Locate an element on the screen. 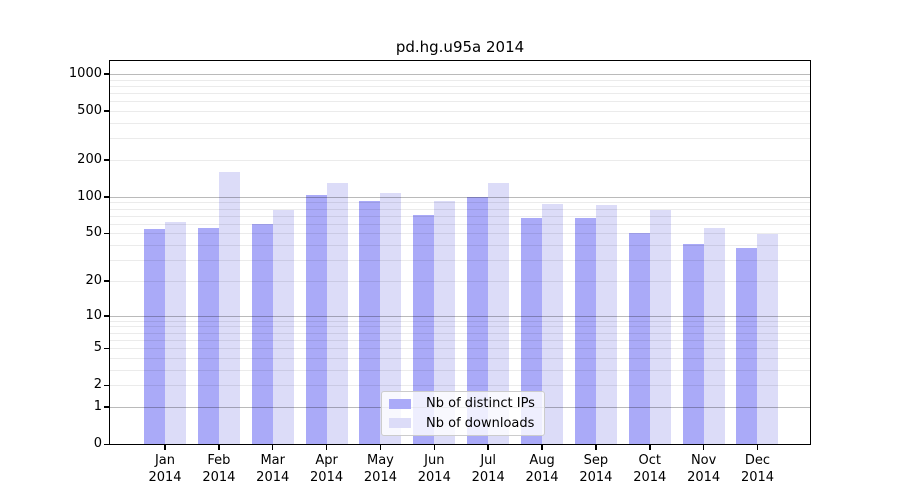 The image size is (900, 500). y-tick-label: 2 is located at coordinates (97, 385).